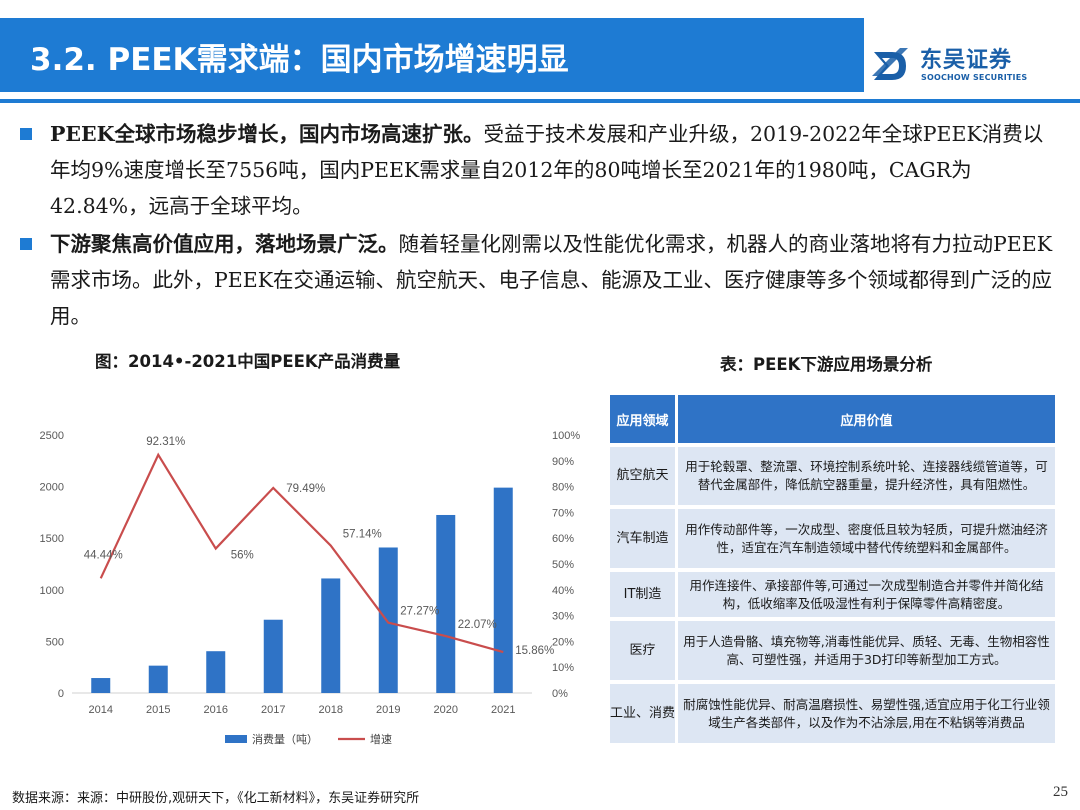 This screenshot has width=1080, height=810. Describe the element at coordinates (236, 739) in the screenshot. I see `legend-bar-swatch` at that location.